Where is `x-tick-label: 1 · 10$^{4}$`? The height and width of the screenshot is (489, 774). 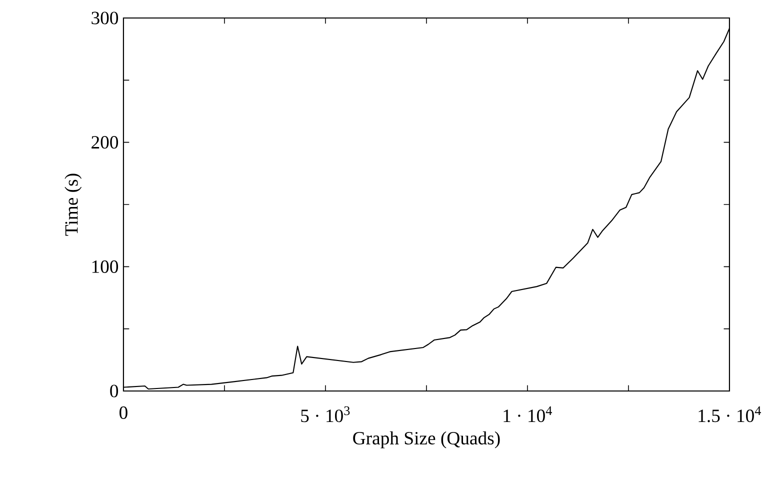 x-tick-label: 1 · 10$^{4}$ is located at coordinates (528, 414).